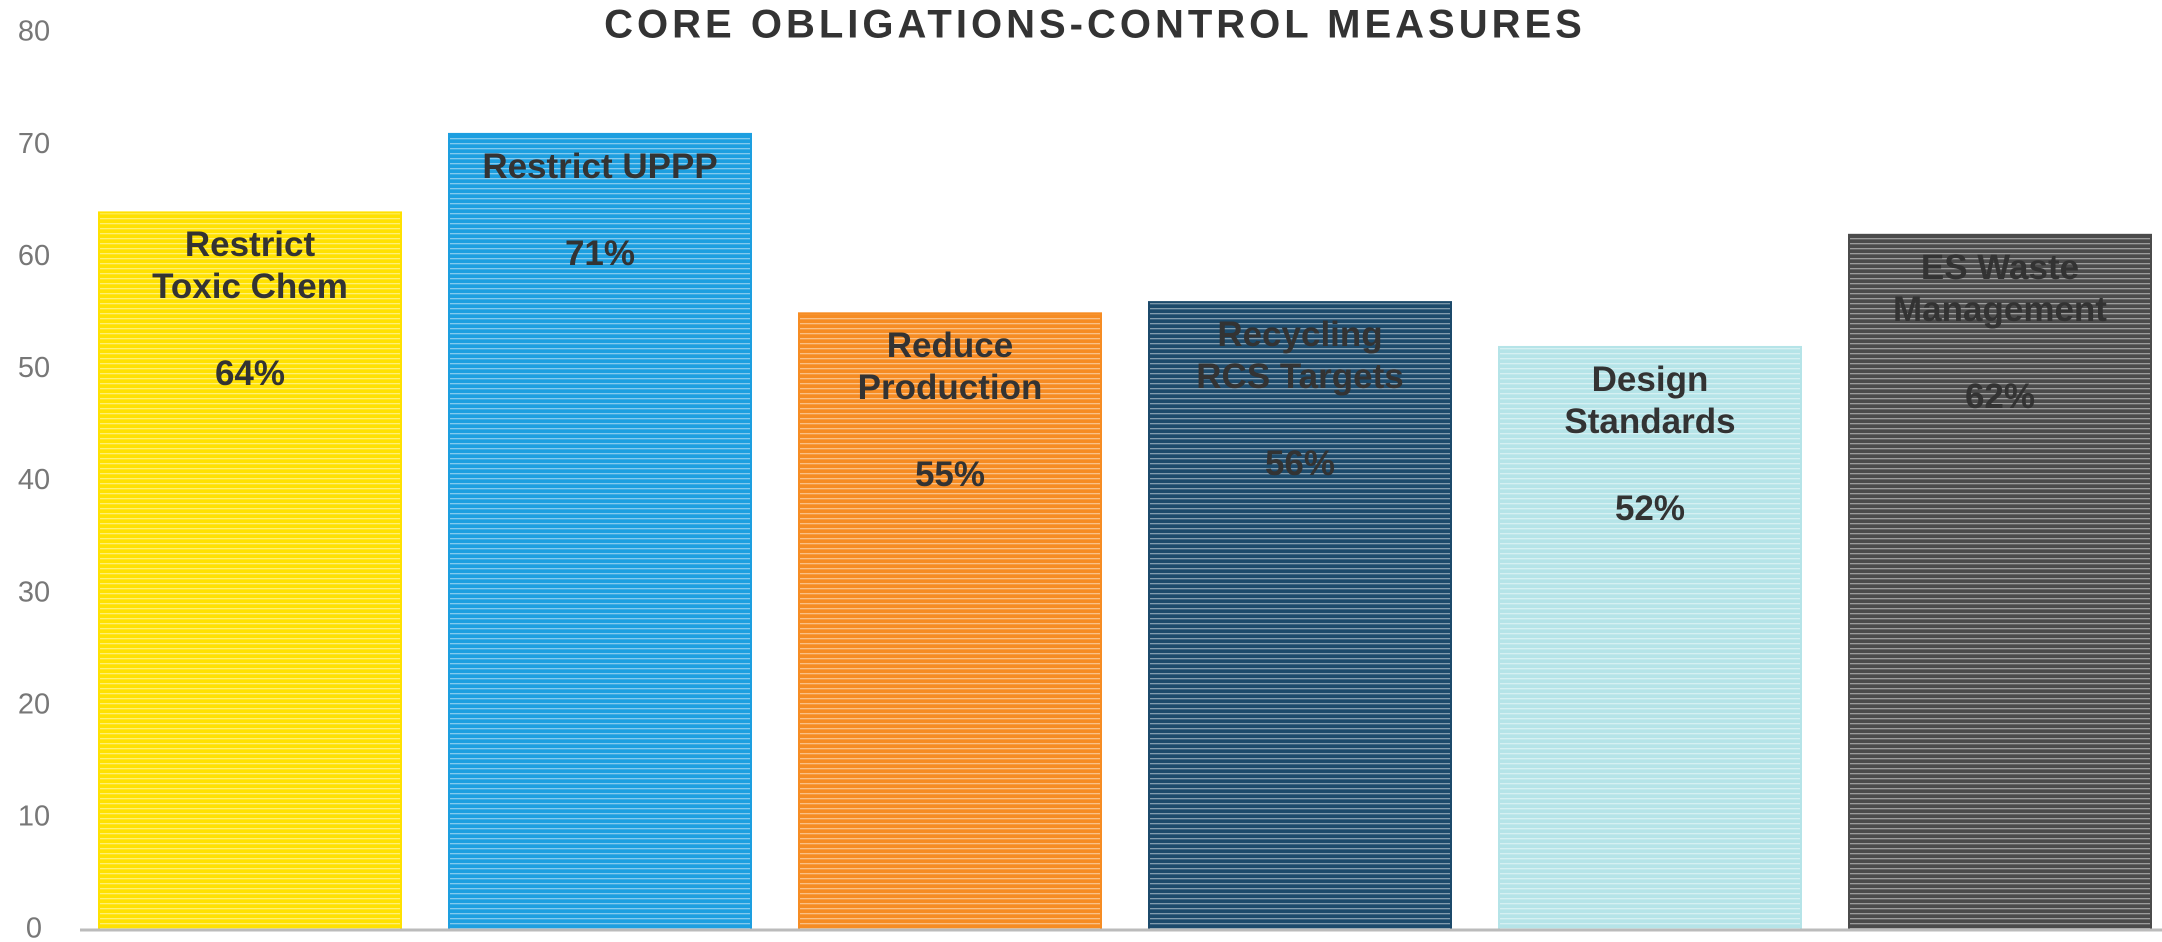 The width and height of the screenshot is (2162, 942). I want to click on bar-category-label: Recycling RCS Targets, so click(1300, 356).